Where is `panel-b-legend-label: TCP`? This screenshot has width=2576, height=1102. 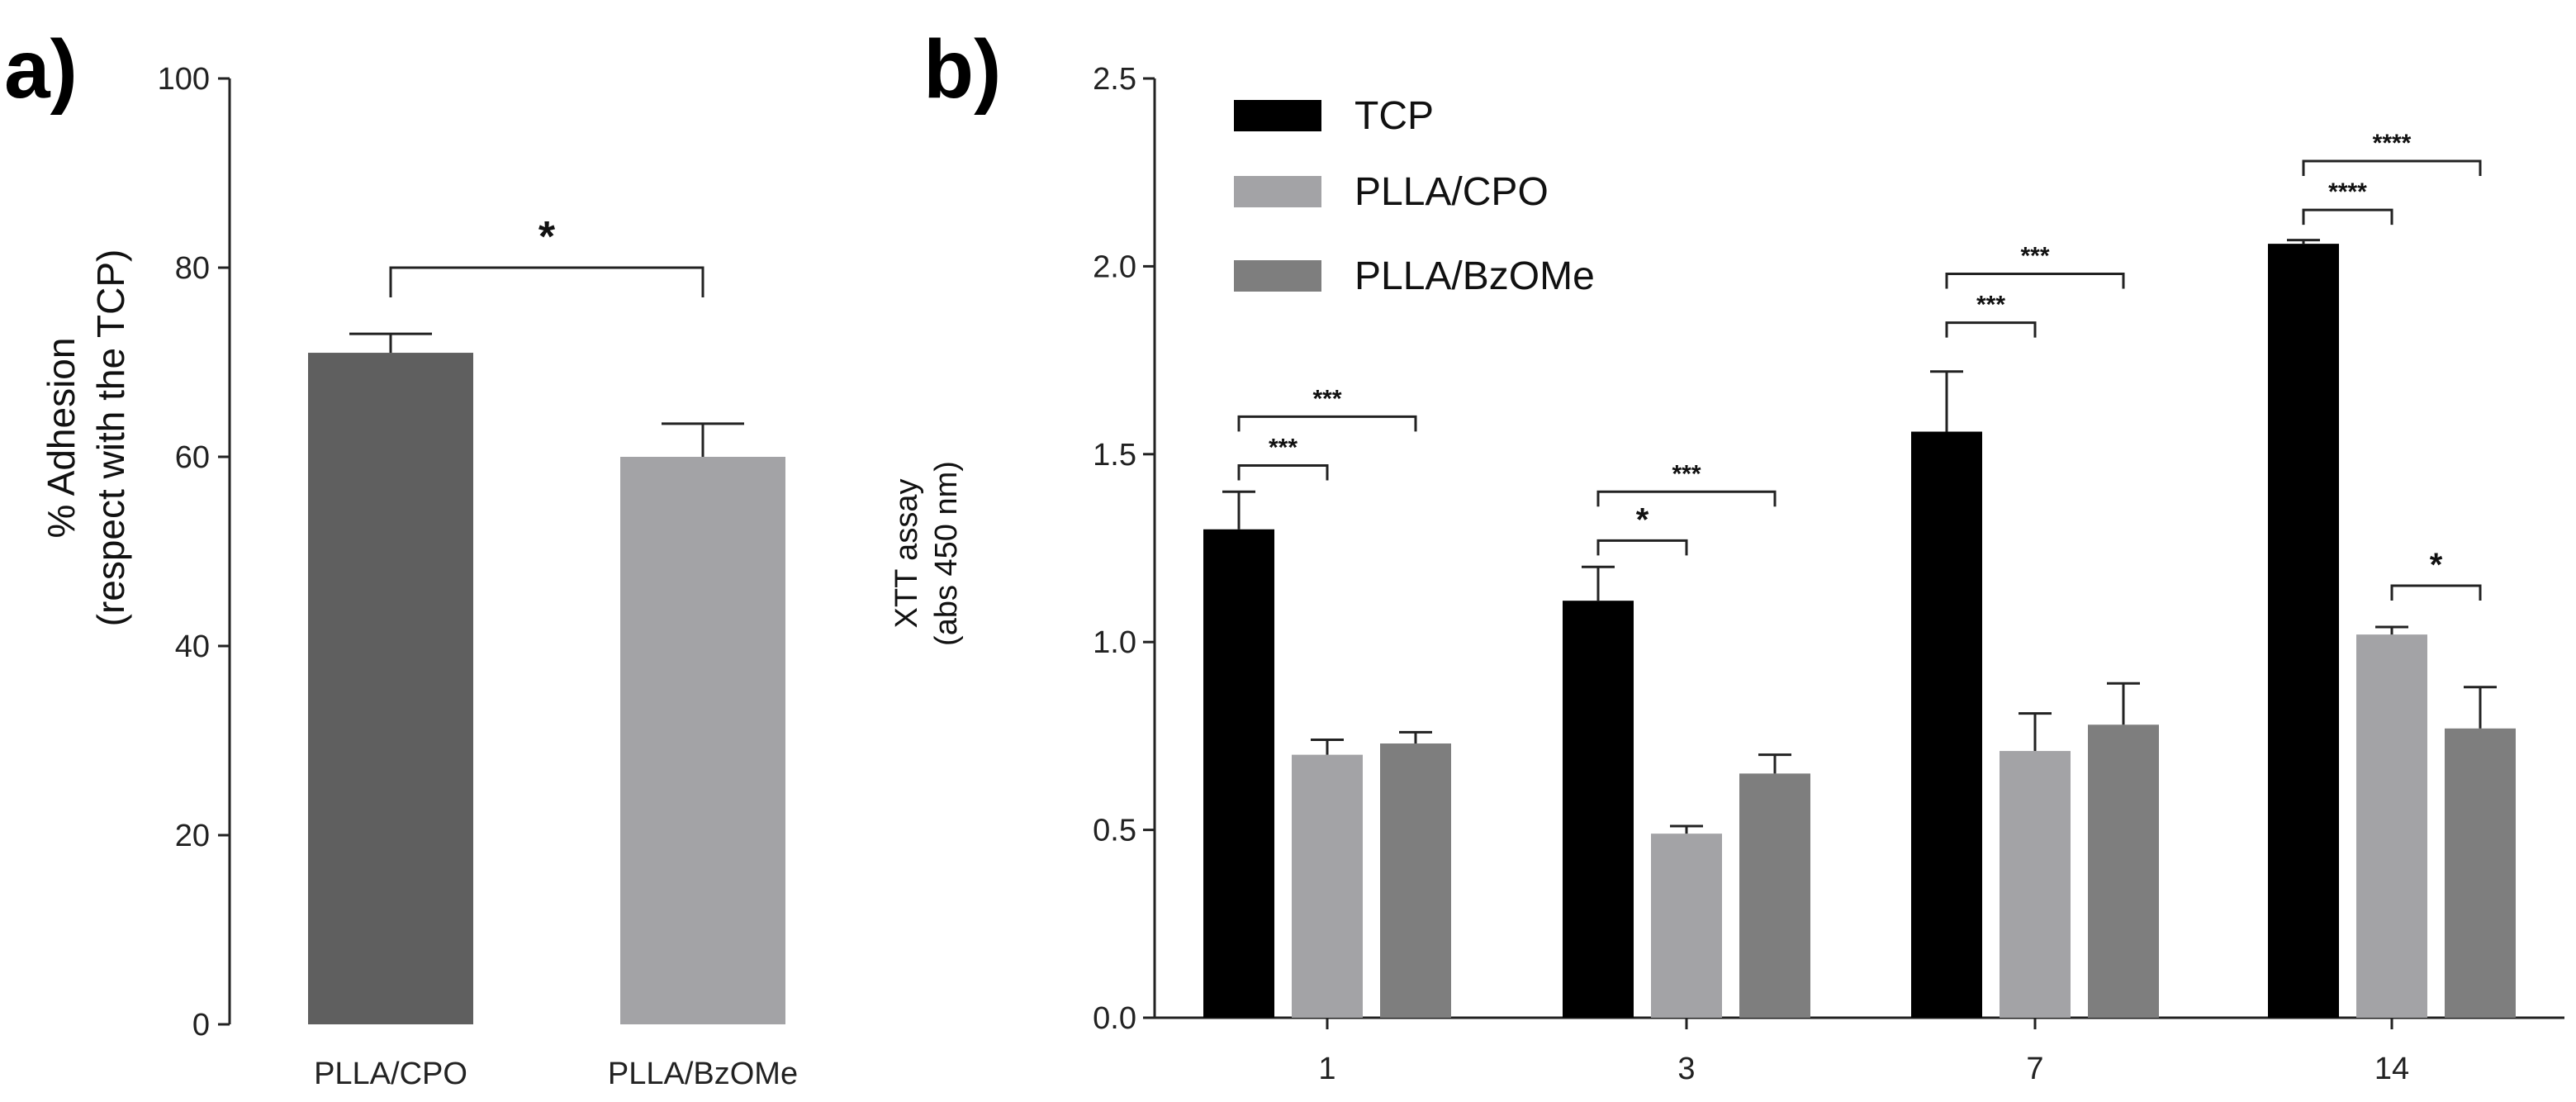
panel-b-legend-label: TCP is located at coordinates (1394, 116).